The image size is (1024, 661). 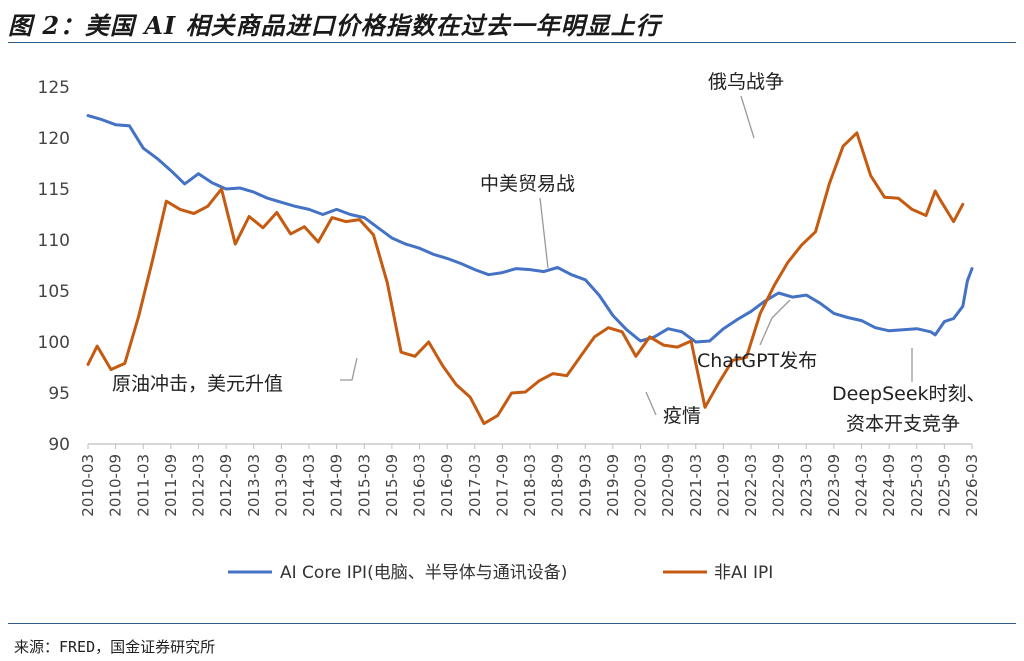 I want to click on x-tick-label: 2022-03, so click(x=751, y=485).